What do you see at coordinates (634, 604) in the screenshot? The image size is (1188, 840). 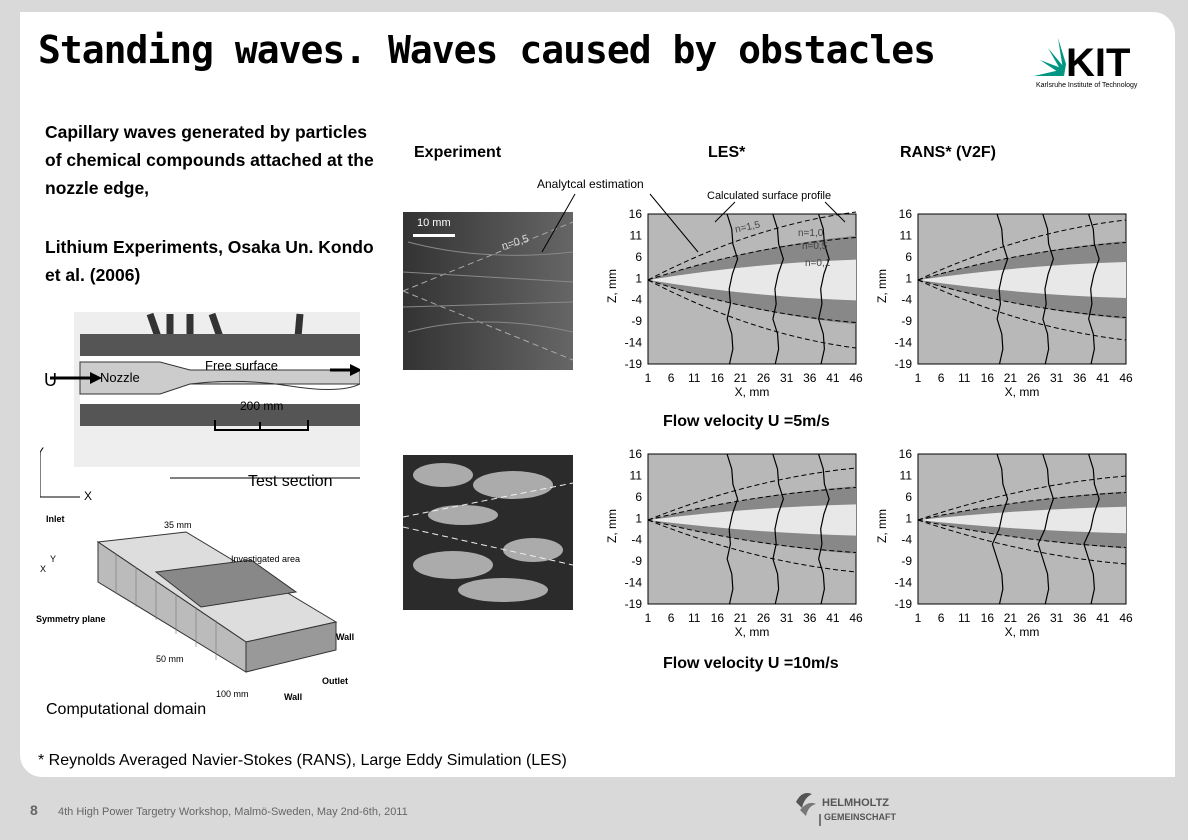 I see `les-10-y-tick: -19` at bounding box center [634, 604].